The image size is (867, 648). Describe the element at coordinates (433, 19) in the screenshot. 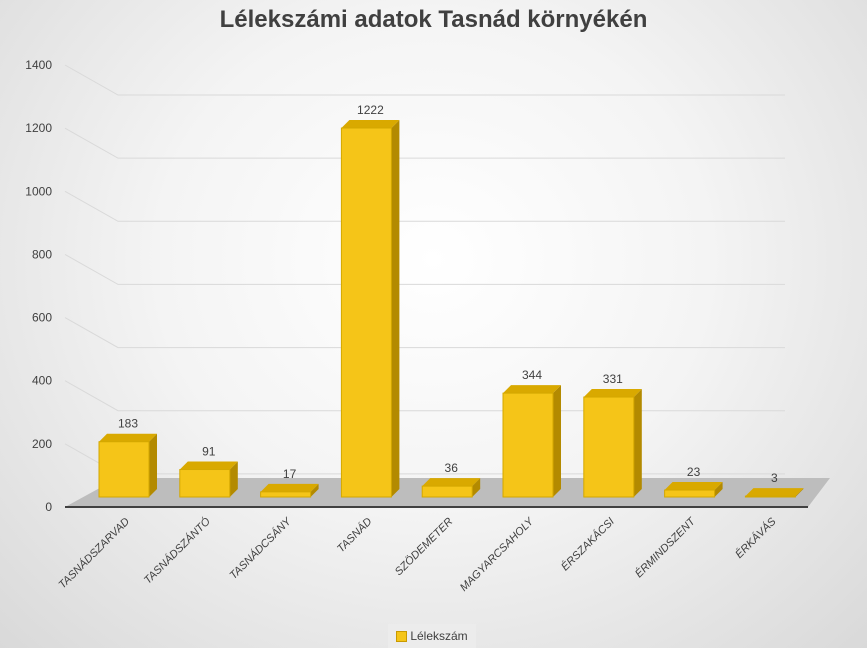

I see `chart-title: Lélekszámi adatok Tasnád környékén` at that location.